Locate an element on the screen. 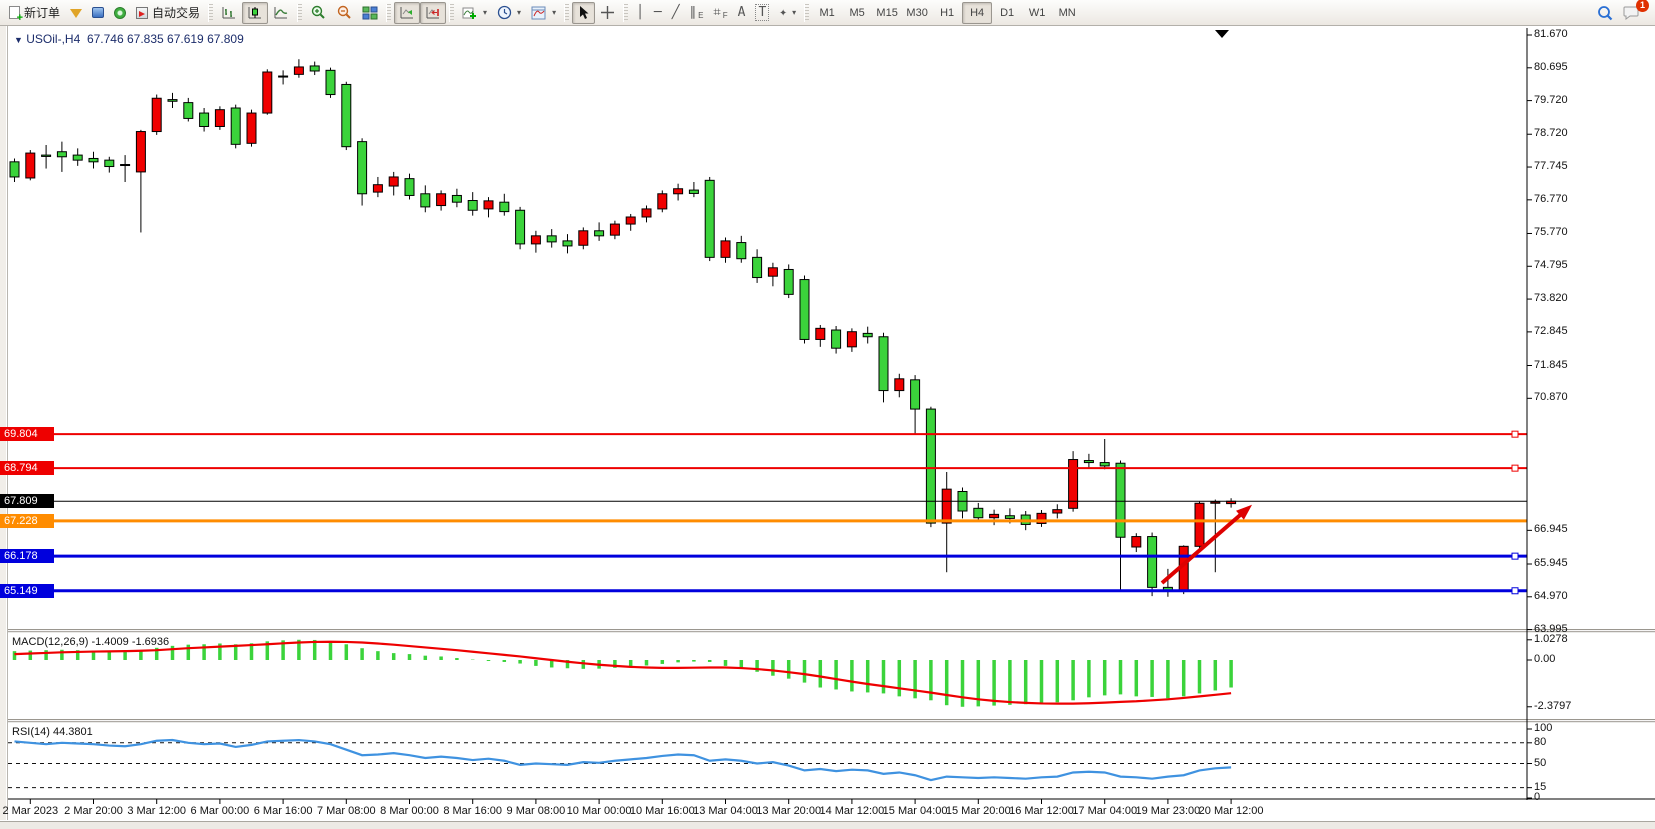  trendline-tool-button: ╱ is located at coordinates (676, 13).